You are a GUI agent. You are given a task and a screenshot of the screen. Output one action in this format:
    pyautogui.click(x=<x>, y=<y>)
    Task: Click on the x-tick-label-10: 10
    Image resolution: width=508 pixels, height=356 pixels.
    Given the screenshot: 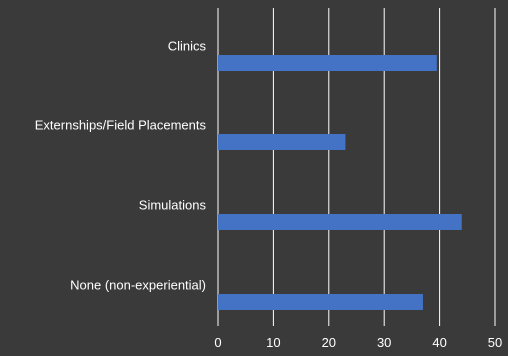 What is the action you would take?
    pyautogui.click(x=273, y=342)
    